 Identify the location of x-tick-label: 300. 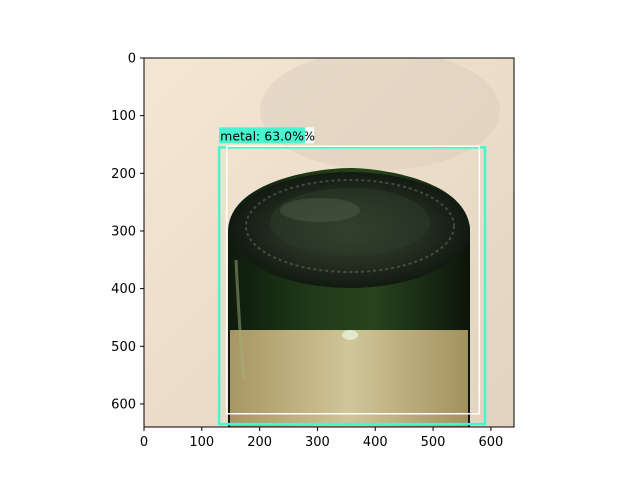
(317, 442).